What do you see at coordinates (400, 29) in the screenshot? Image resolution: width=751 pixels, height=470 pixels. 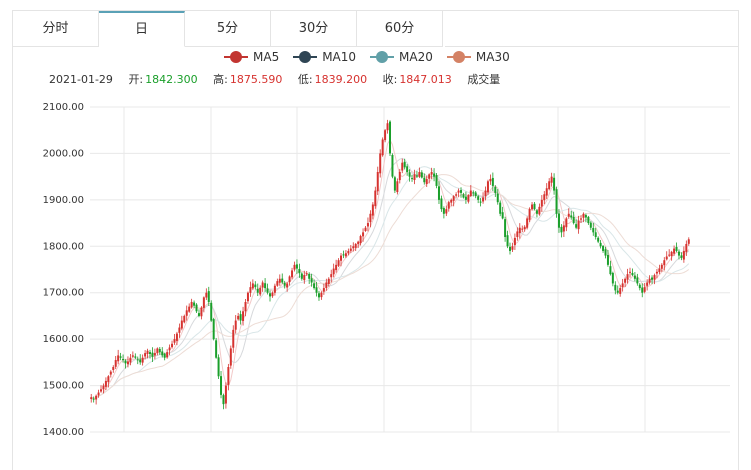 I see `tab-60min: 60分` at bounding box center [400, 29].